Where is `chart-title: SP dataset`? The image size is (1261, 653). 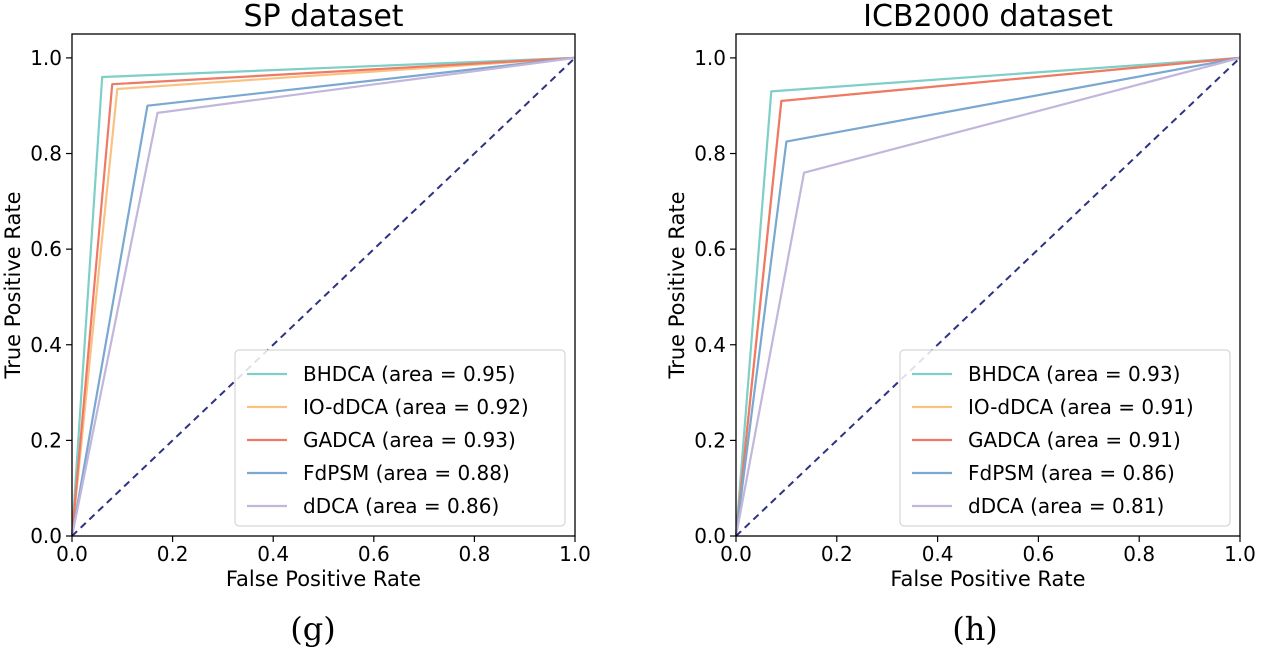 chart-title: SP dataset is located at coordinates (323, 17).